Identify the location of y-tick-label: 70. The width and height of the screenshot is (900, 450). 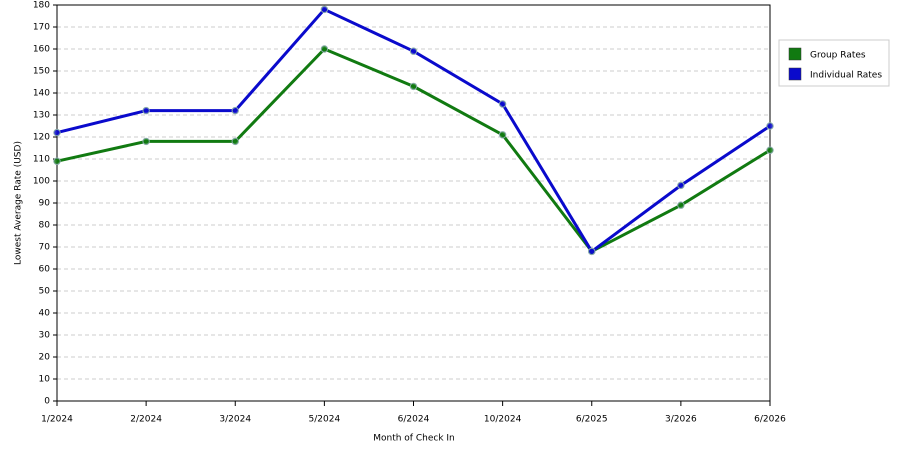
(45, 248).